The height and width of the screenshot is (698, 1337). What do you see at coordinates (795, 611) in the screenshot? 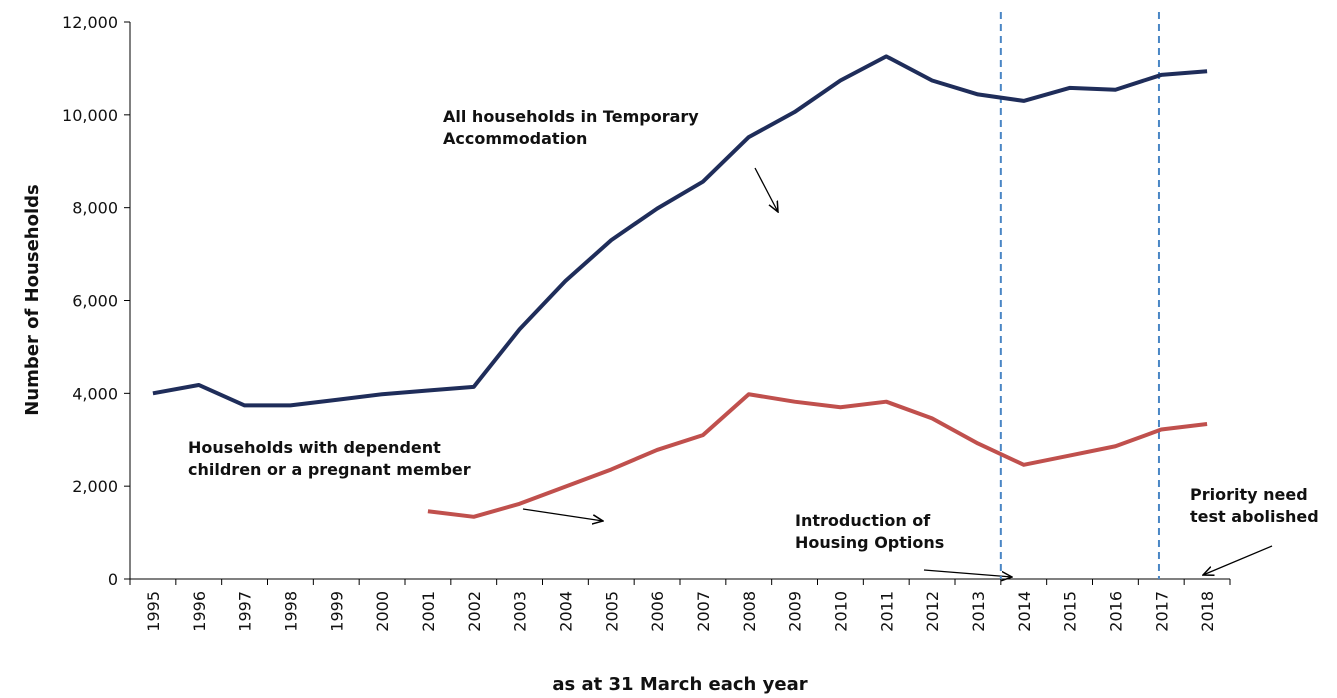
I see `x-tick-label: 2009` at bounding box center [795, 611].